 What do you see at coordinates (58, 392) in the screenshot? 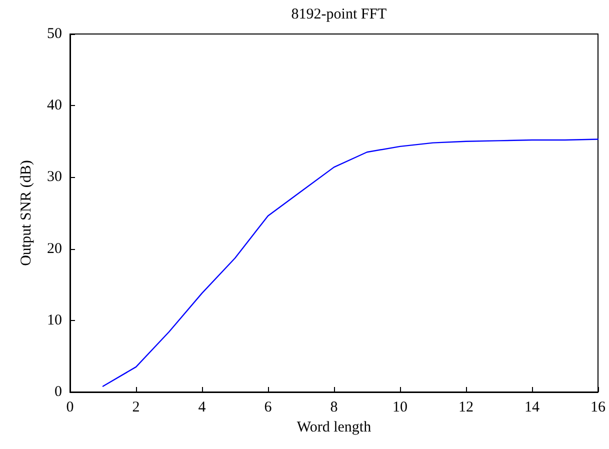
I see `y-tick-label: 0` at bounding box center [58, 392].